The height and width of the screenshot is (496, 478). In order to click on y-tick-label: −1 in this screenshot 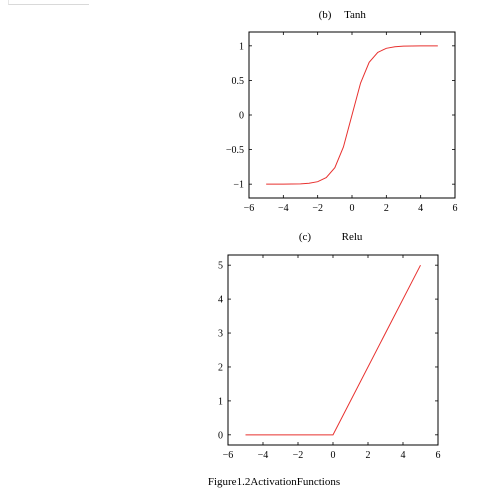, I will do `click(238, 185)`.